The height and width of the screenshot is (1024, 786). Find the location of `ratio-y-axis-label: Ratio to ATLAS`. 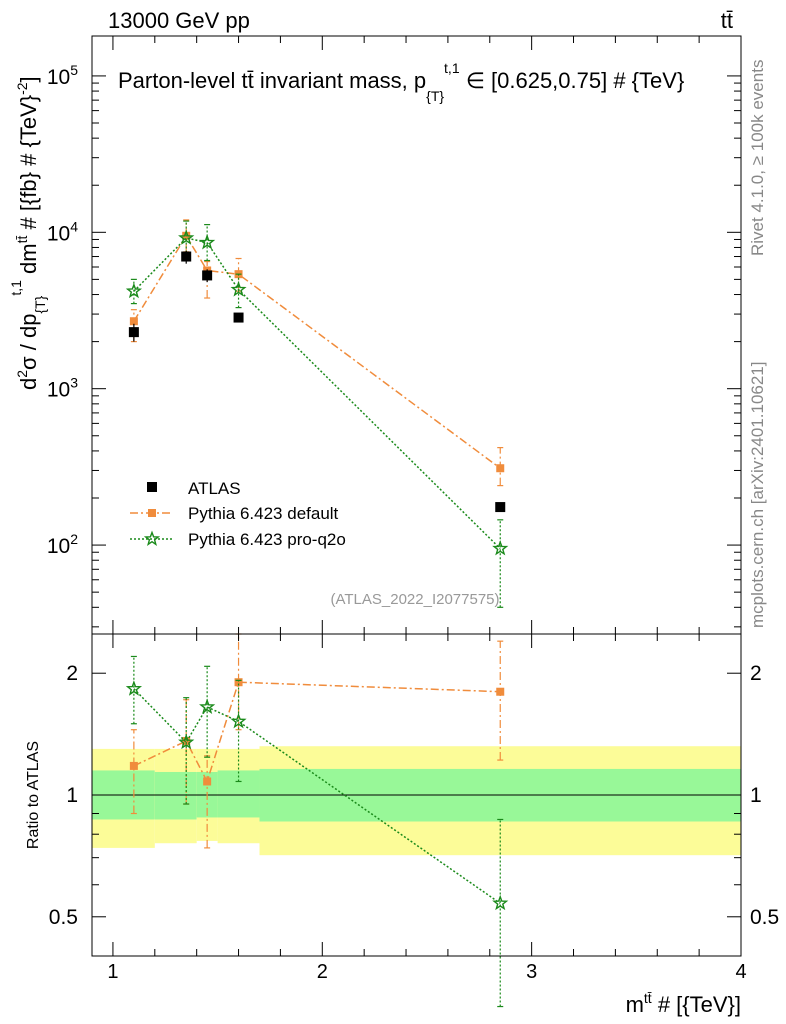

ratio-y-axis-label: Ratio to ATLAS is located at coordinates (33, 795).